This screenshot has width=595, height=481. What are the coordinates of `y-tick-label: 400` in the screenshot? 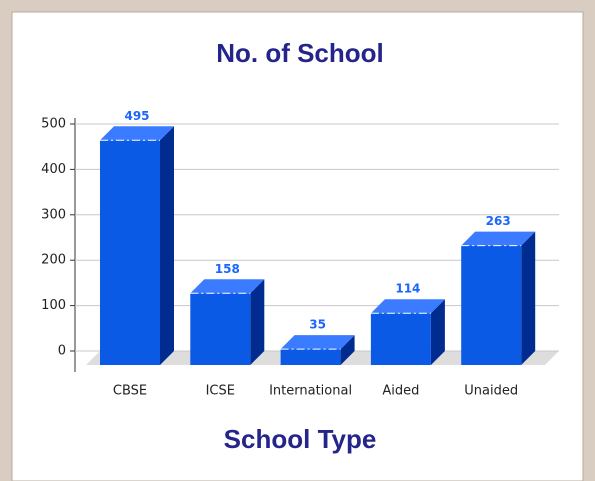 It's located at (53, 169).